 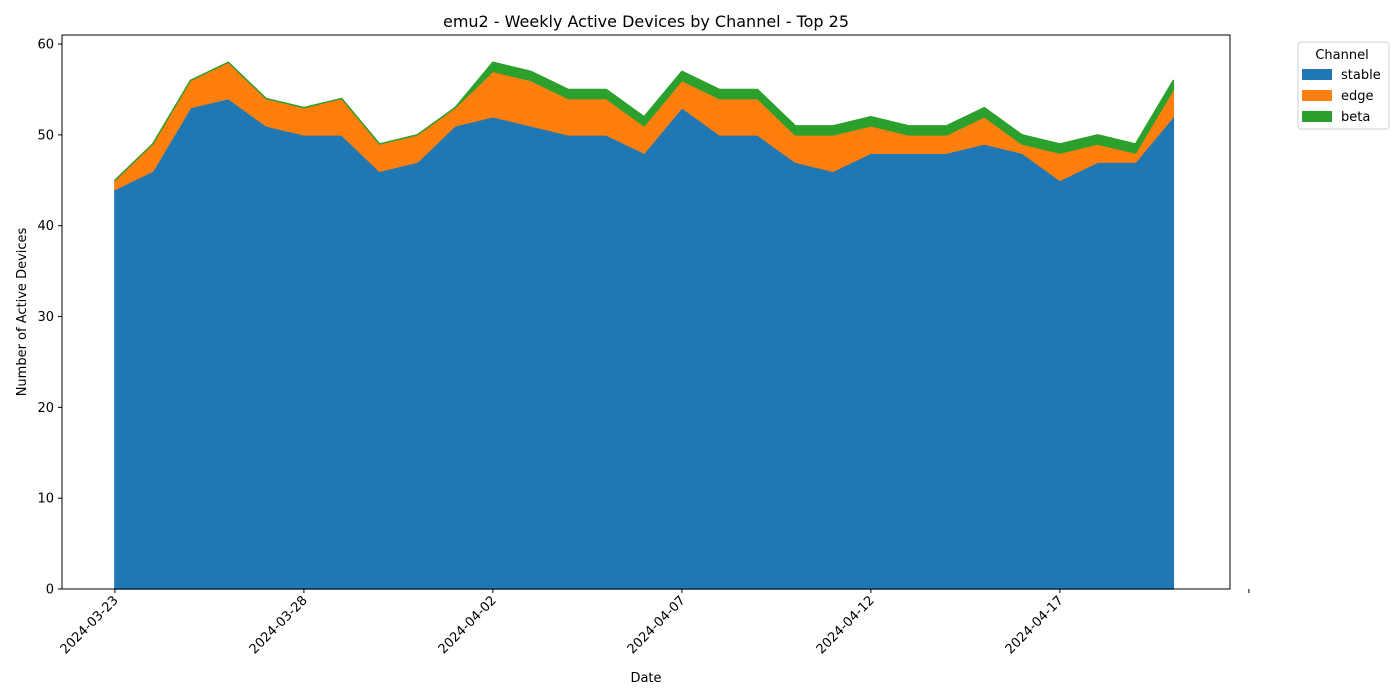 What do you see at coordinates (45, 226) in the screenshot?
I see `y-tick-label: 40` at bounding box center [45, 226].